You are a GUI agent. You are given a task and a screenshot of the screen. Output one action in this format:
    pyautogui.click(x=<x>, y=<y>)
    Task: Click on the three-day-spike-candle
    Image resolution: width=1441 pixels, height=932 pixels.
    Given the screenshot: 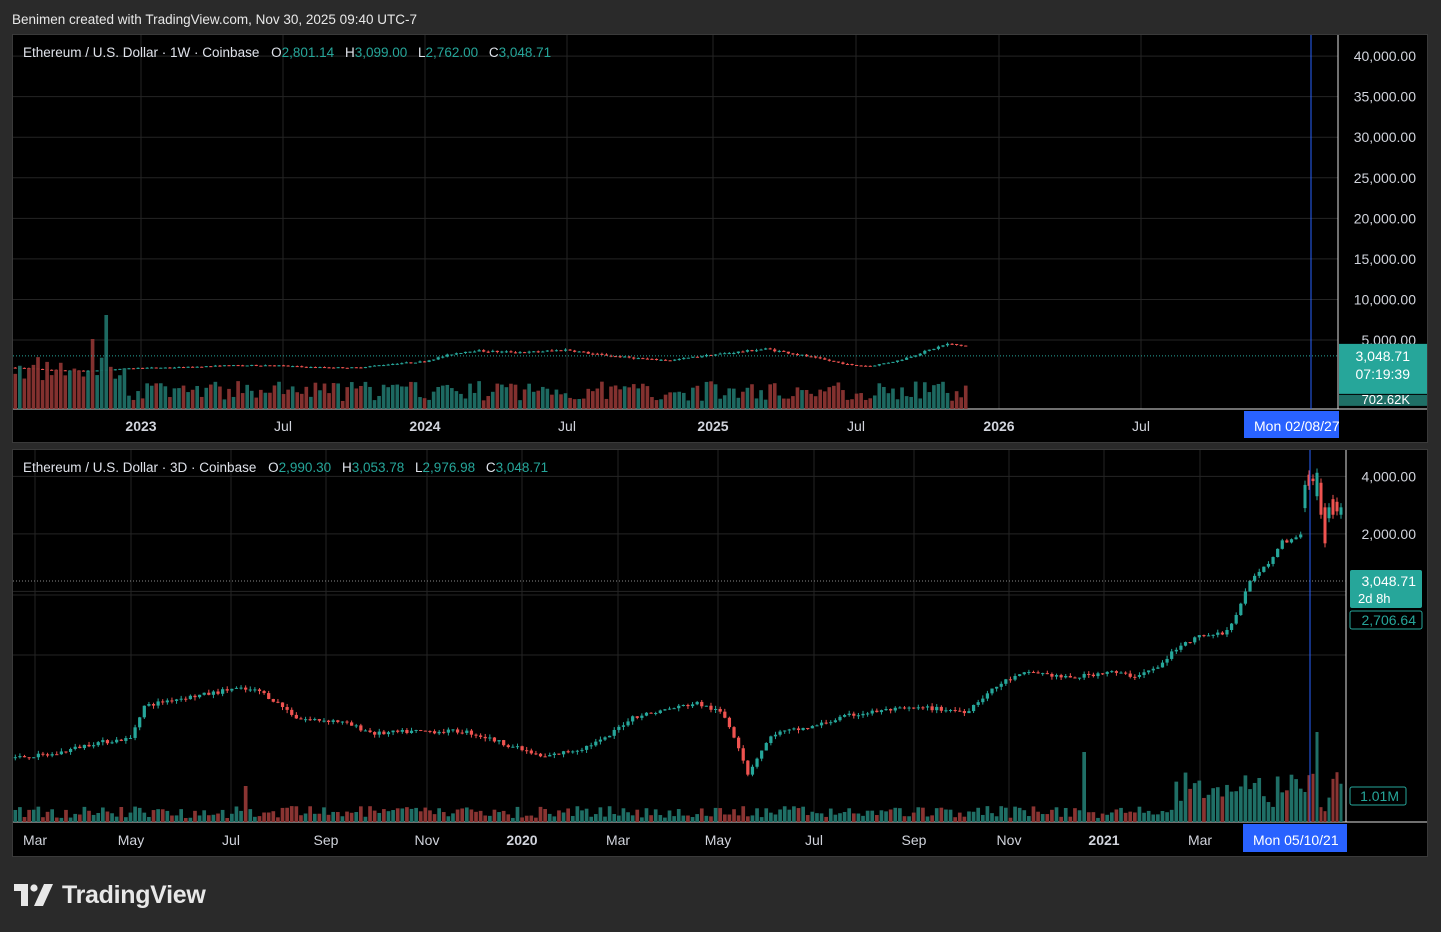 What is the action you would take?
    pyautogui.click(x=1317, y=484)
    